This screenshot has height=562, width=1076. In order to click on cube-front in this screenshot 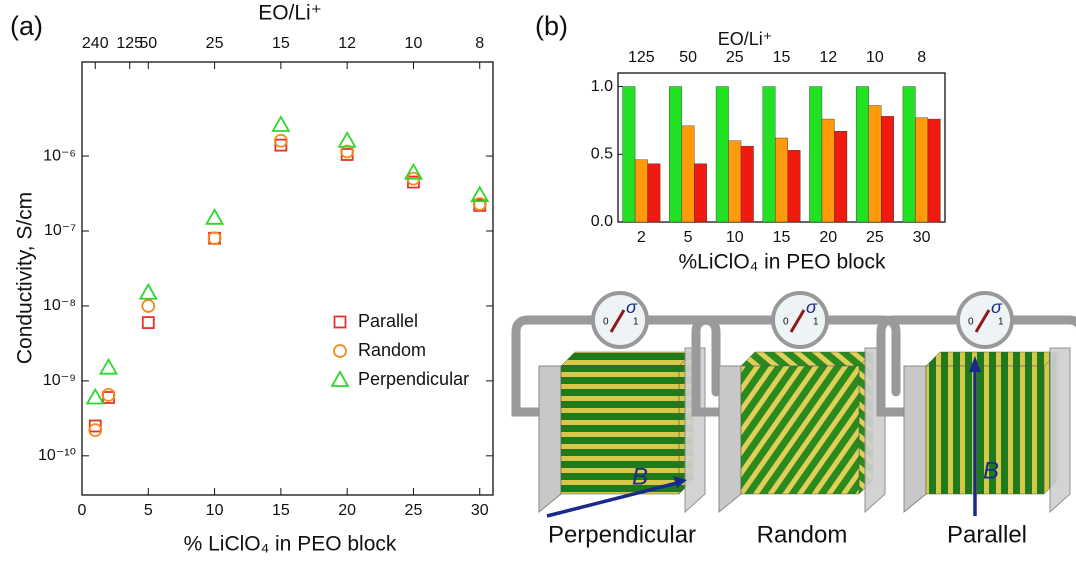, I will do `click(620, 430)`.